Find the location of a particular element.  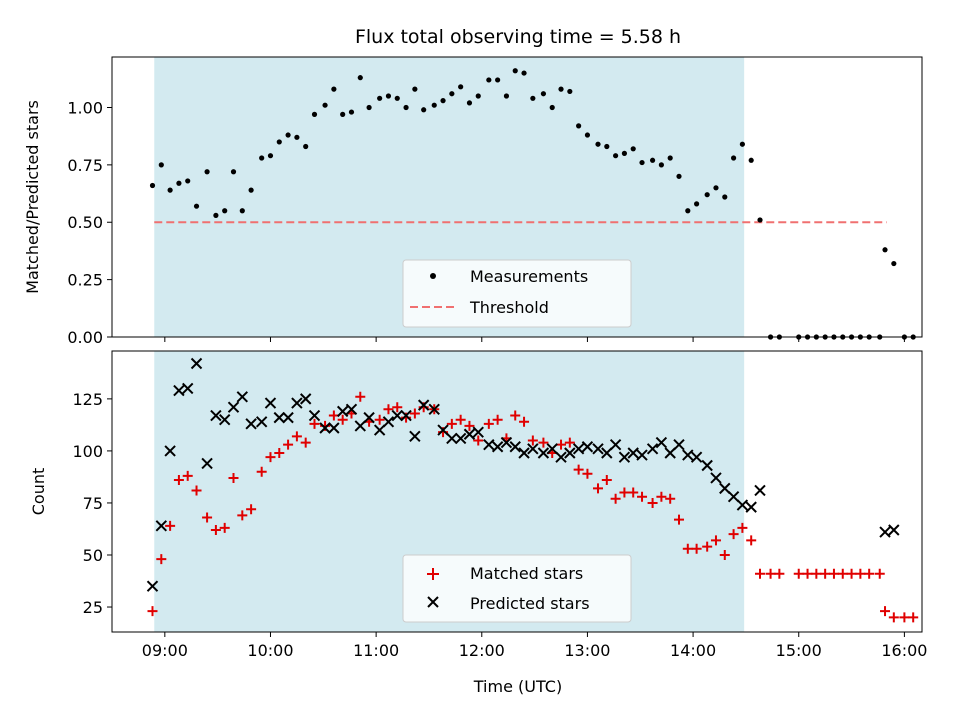

x-tick-label: 09:00 is located at coordinates (165, 650).